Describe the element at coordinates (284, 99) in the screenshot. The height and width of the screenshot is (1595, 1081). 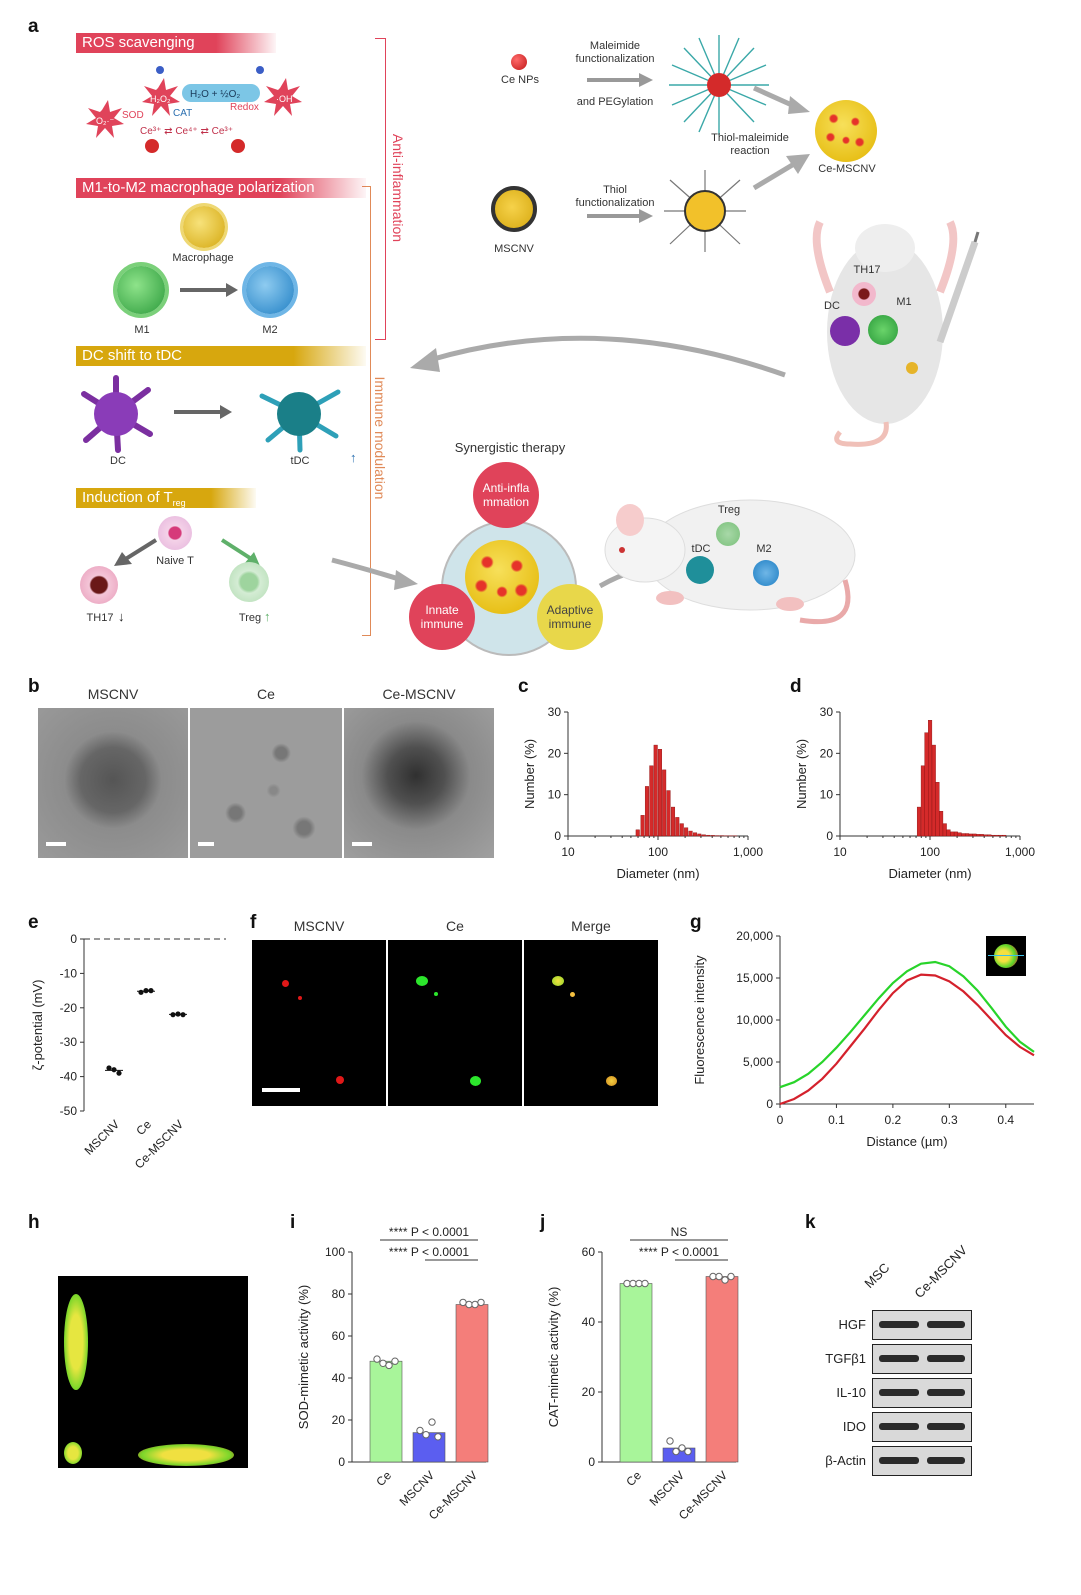
I see `ros-oh-text: ·OH` at that location.